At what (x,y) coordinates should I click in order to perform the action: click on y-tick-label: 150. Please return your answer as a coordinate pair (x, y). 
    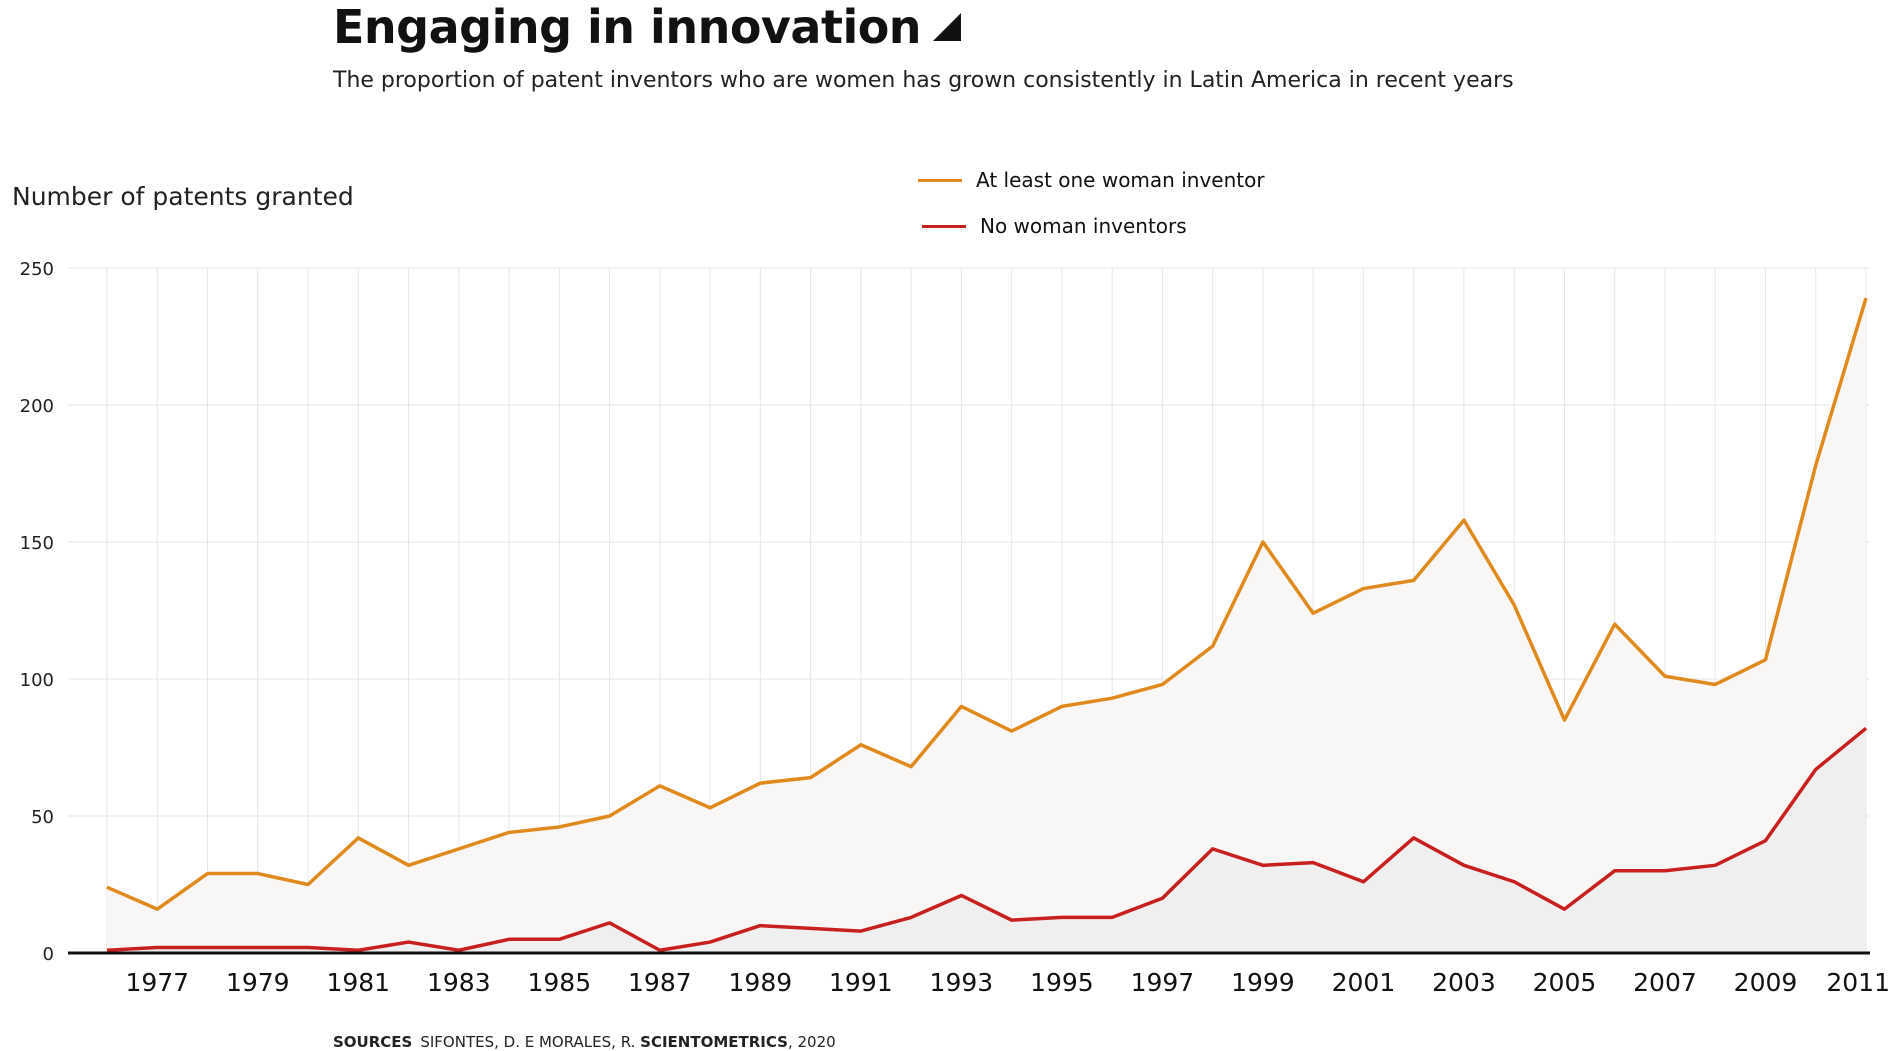
    Looking at the image, I should click on (37, 543).